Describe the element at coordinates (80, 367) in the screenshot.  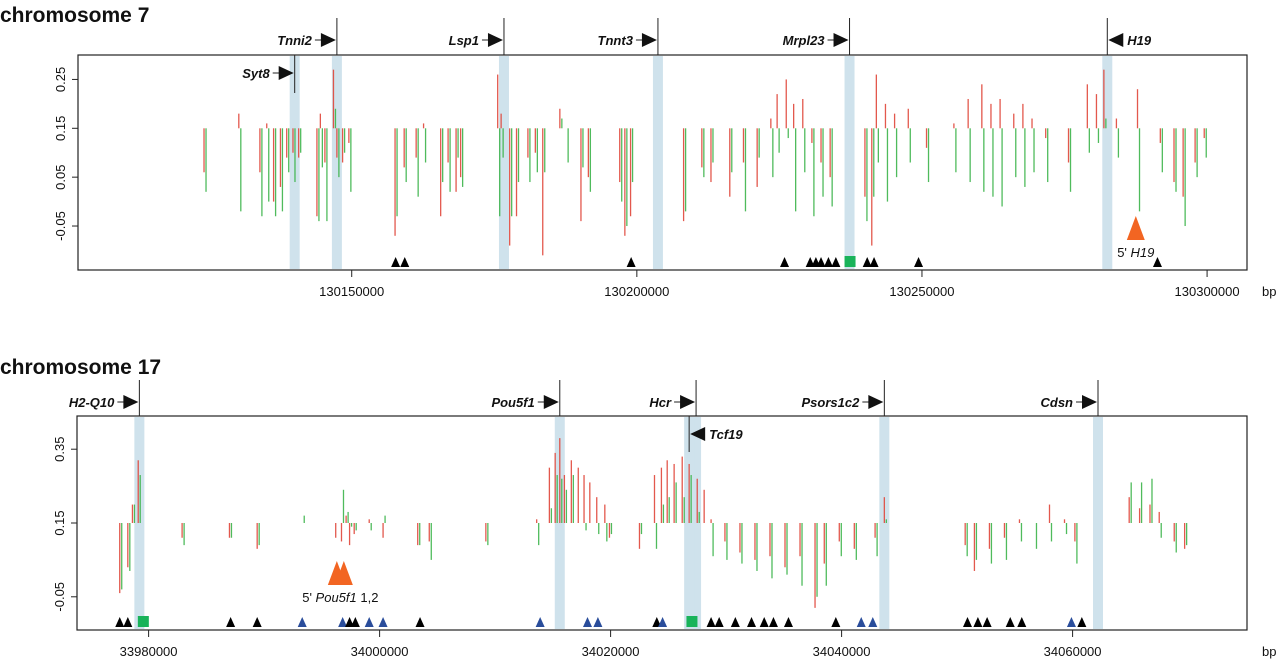
I see `panel-title: chromosome 17` at that location.